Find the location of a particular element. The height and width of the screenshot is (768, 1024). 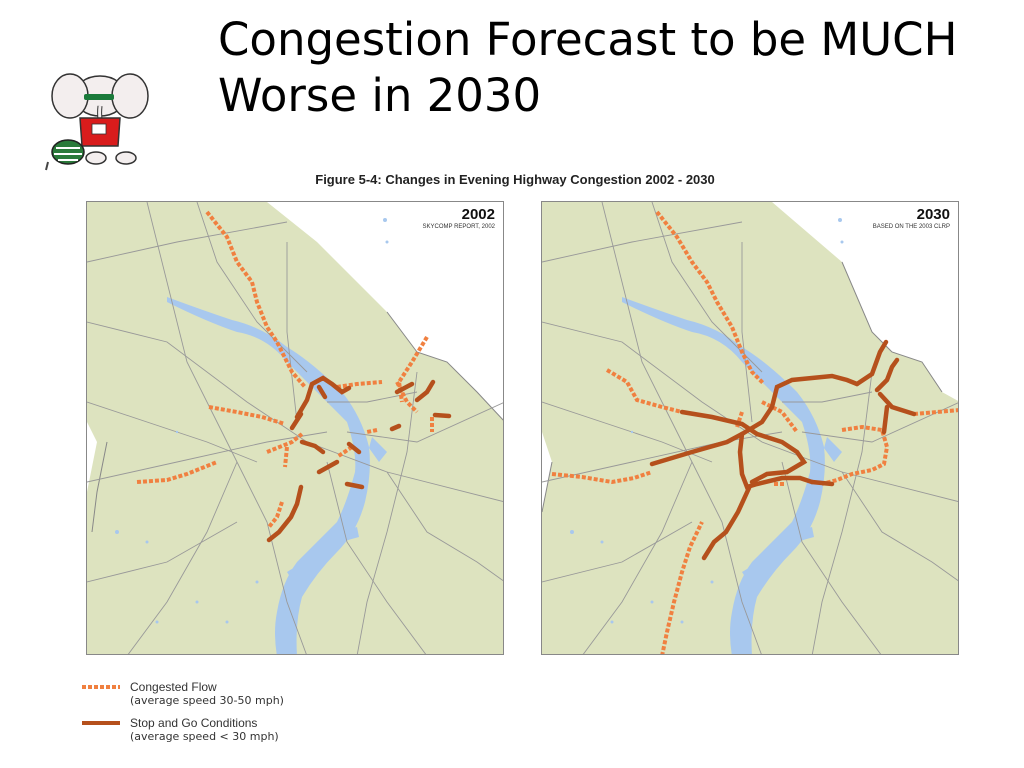

slide-title-line-2: Worse in 2030 is located at coordinates (380, 95).